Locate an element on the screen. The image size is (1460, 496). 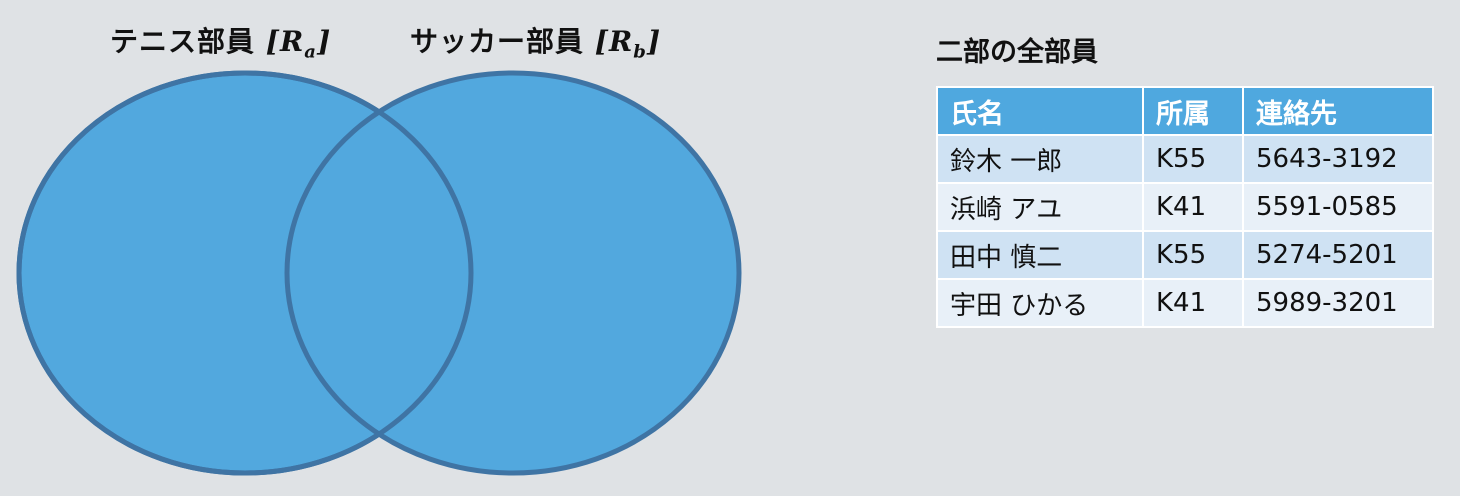
table-row: 浜崎 アユ K41 5591-0585 is located at coordinates (1185, 207).